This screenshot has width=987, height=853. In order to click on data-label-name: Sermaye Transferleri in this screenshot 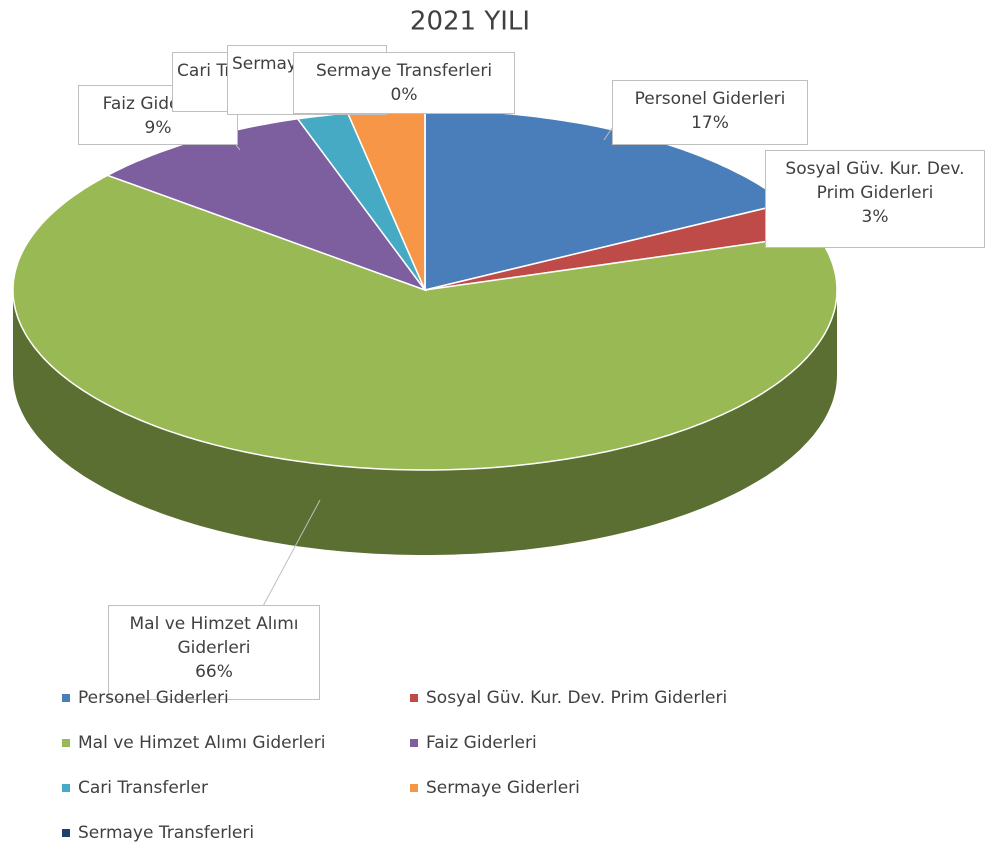, I will do `click(404, 71)`.